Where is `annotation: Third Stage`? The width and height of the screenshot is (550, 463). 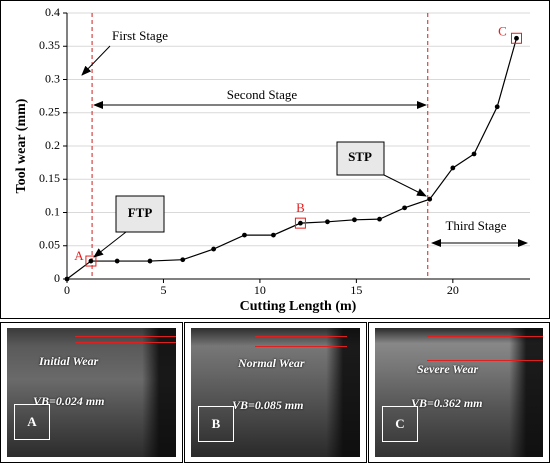
annotation: Third Stage is located at coordinates (475, 225).